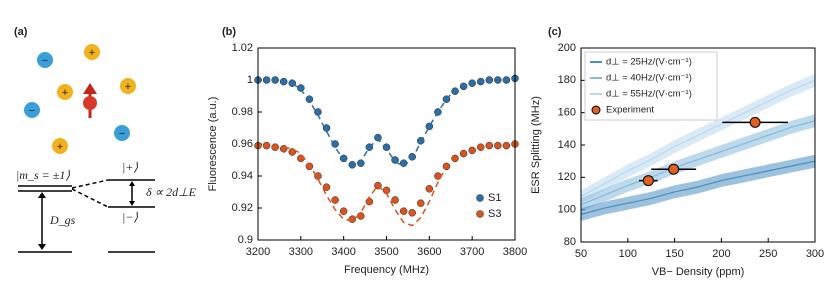 The height and width of the screenshot is (304, 830). Describe the element at coordinates (649, 62) in the screenshot. I see `legend-label: d⊥ = 25Hz/(V·cm⁻¹)` at that location.